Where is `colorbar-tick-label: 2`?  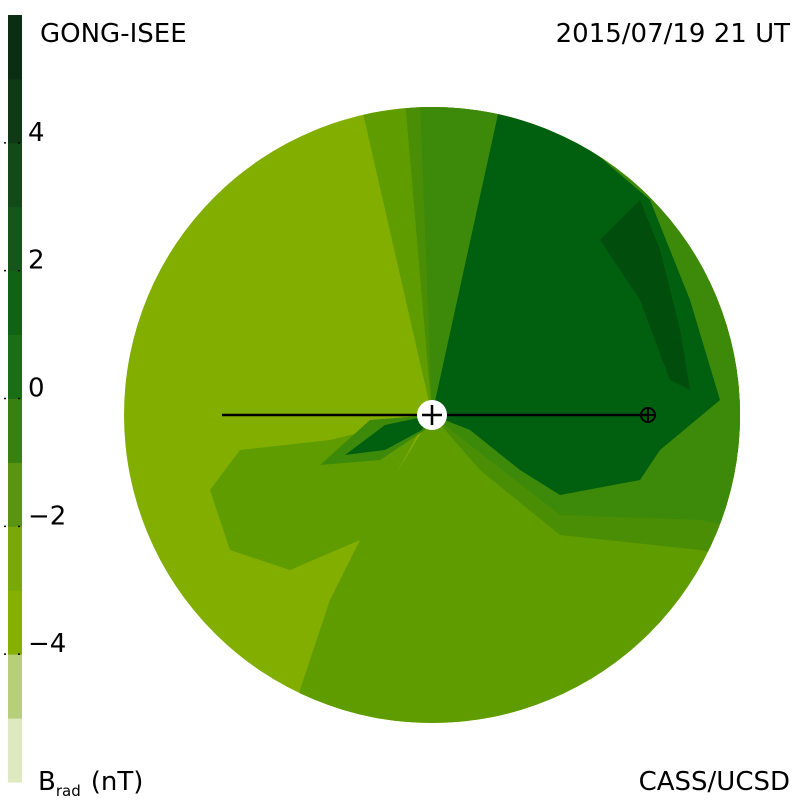
colorbar-tick-label: 2 is located at coordinates (36, 261).